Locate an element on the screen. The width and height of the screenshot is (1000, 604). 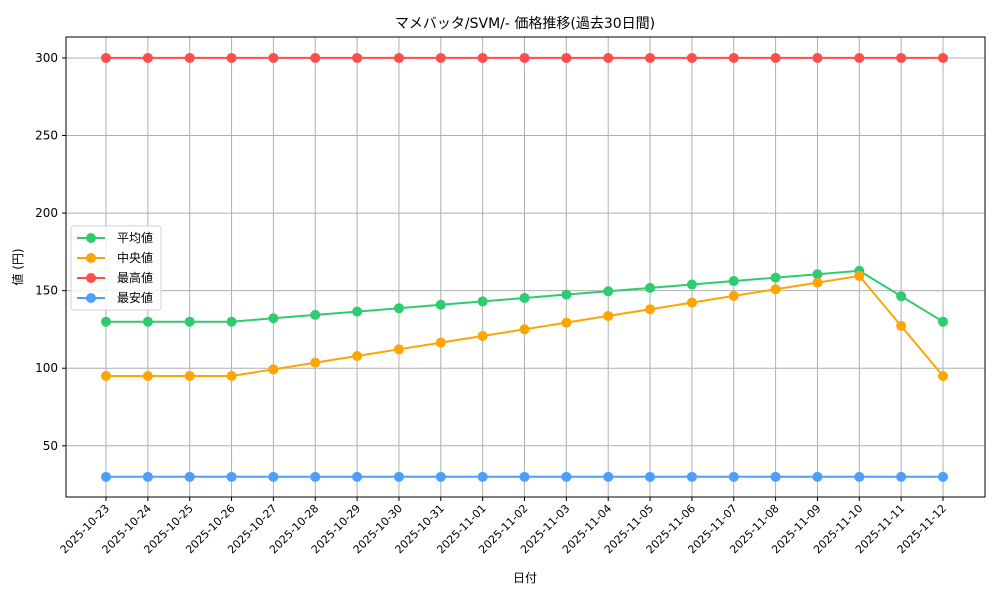
y-tick-label: 250 is located at coordinates (46, 136).